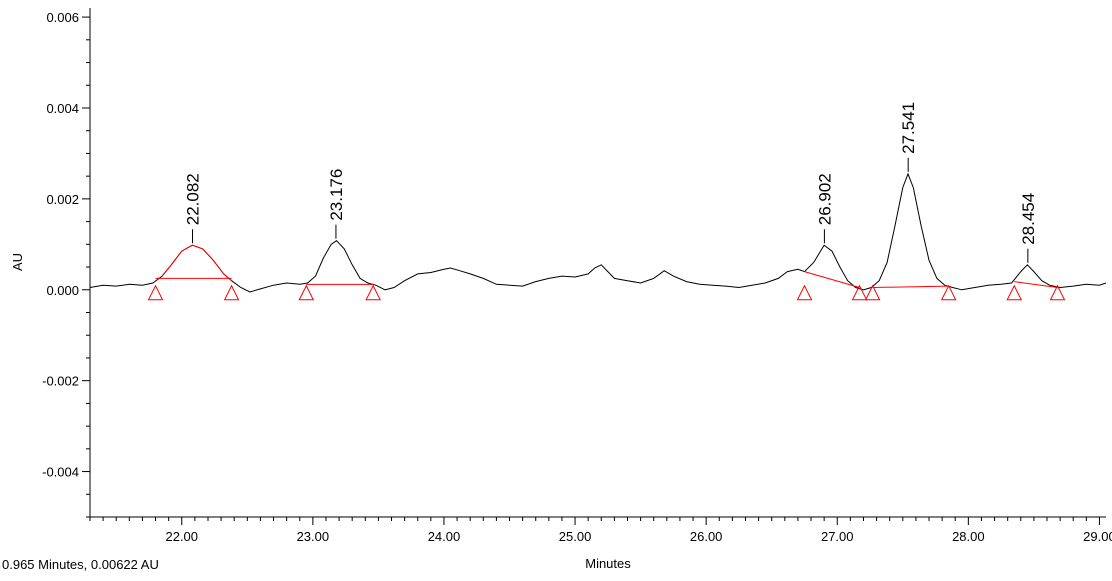 Image resolution: width=1112 pixels, height=581 pixels. I want to click on y-tick-label: 0.002, so click(62, 199).